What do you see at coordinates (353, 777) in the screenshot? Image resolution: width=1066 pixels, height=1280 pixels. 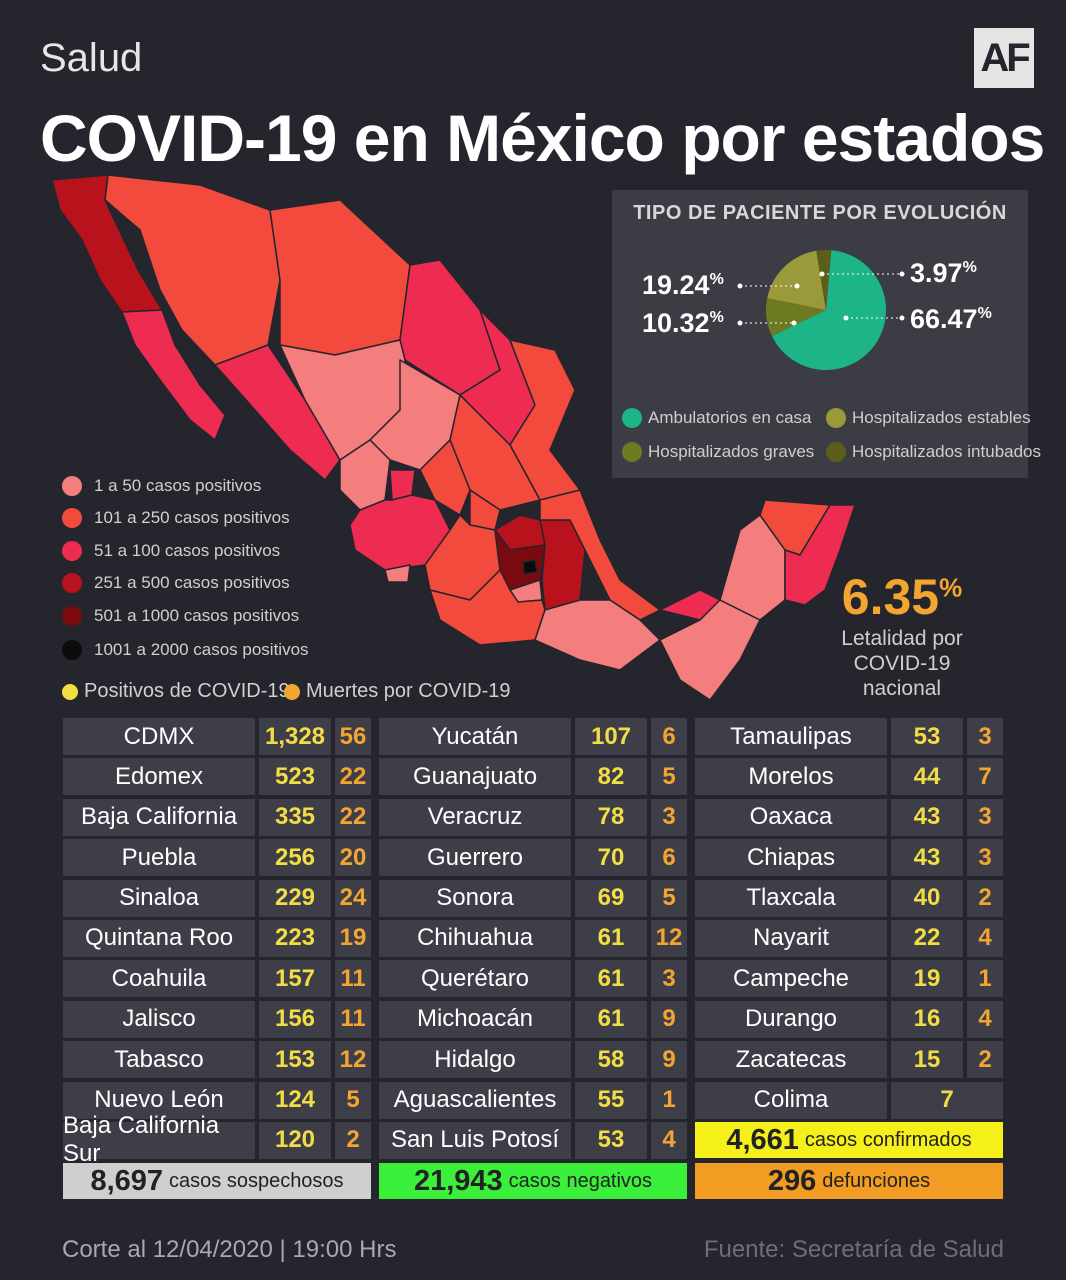 I see `deaths-cell: 22` at bounding box center [353, 777].